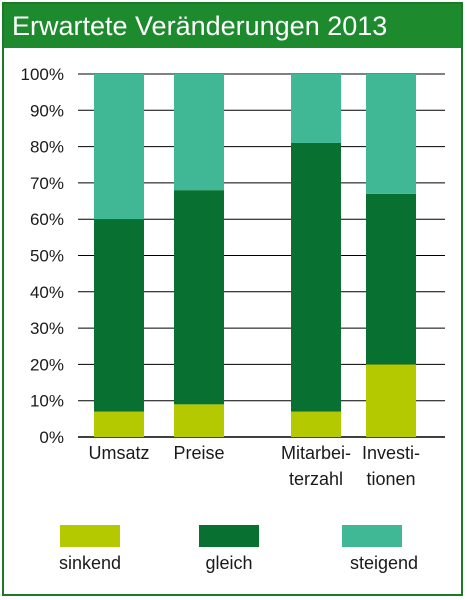 This screenshot has height=600, width=467. What do you see at coordinates (51, 437) in the screenshot?
I see `y-tick-label: 0%` at bounding box center [51, 437].